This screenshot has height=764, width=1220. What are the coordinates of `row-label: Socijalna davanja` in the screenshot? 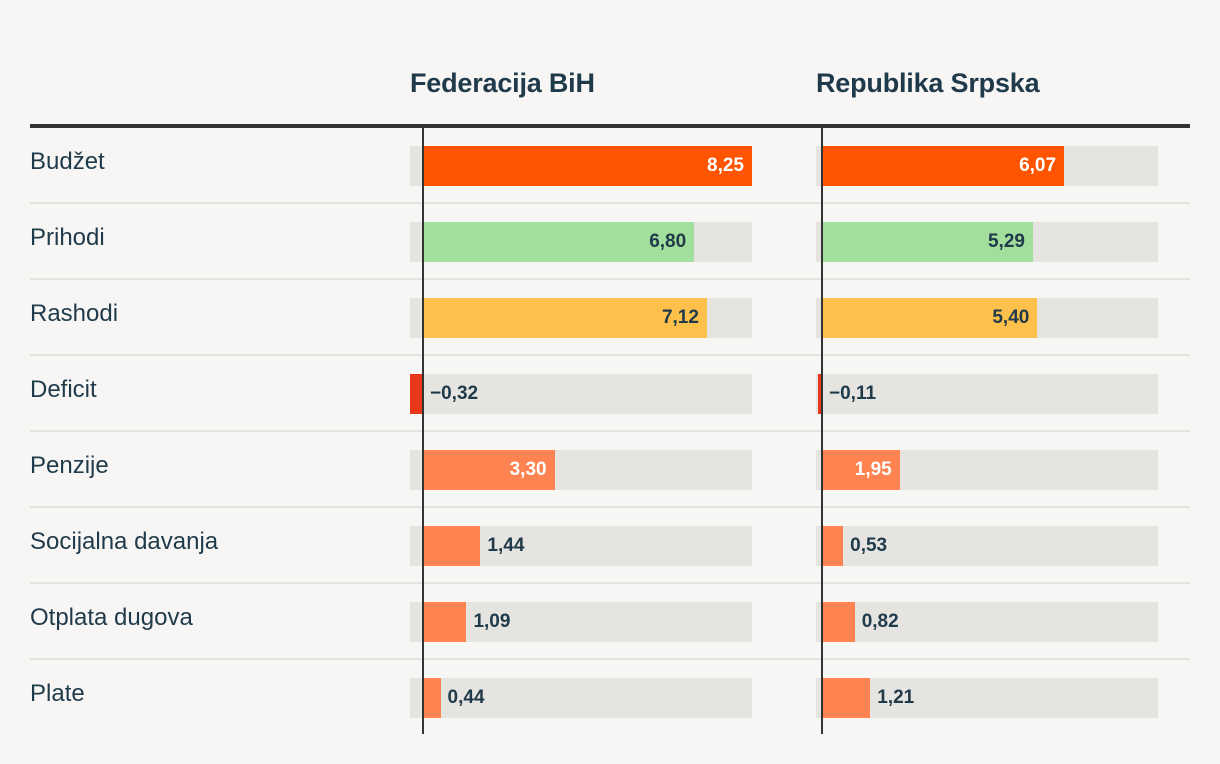 It's located at (124, 541).